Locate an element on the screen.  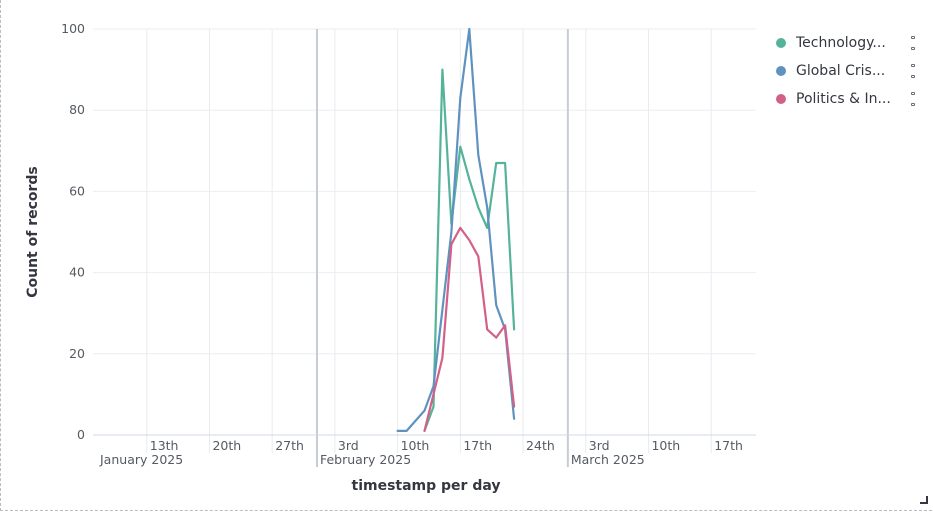
series-lines is located at coordinates (456, 229).